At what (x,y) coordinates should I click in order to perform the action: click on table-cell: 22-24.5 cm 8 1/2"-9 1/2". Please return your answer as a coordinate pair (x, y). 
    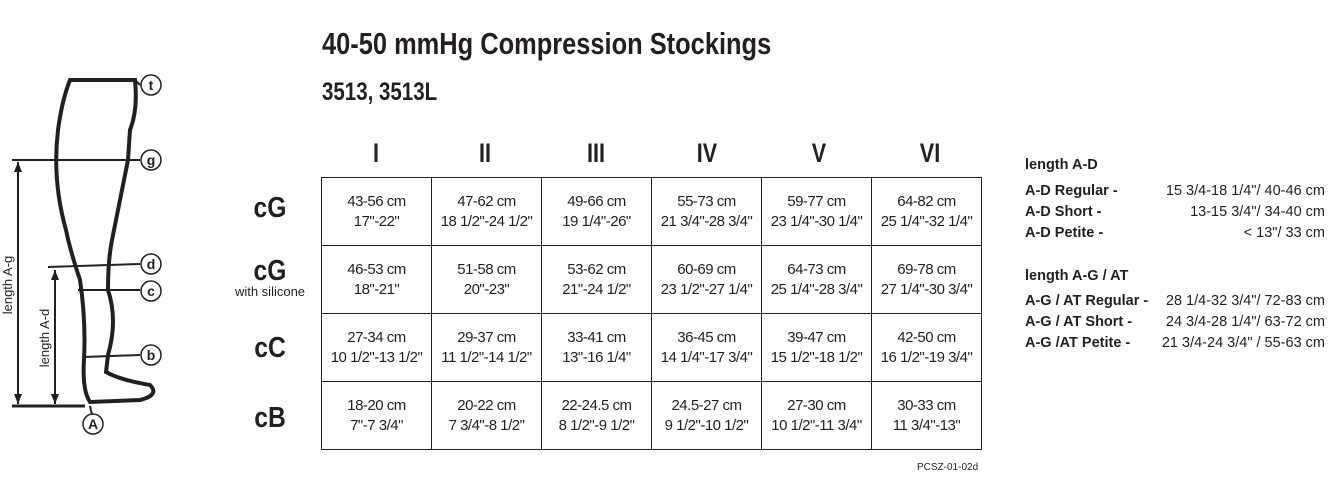
    Looking at the image, I should click on (596, 415).